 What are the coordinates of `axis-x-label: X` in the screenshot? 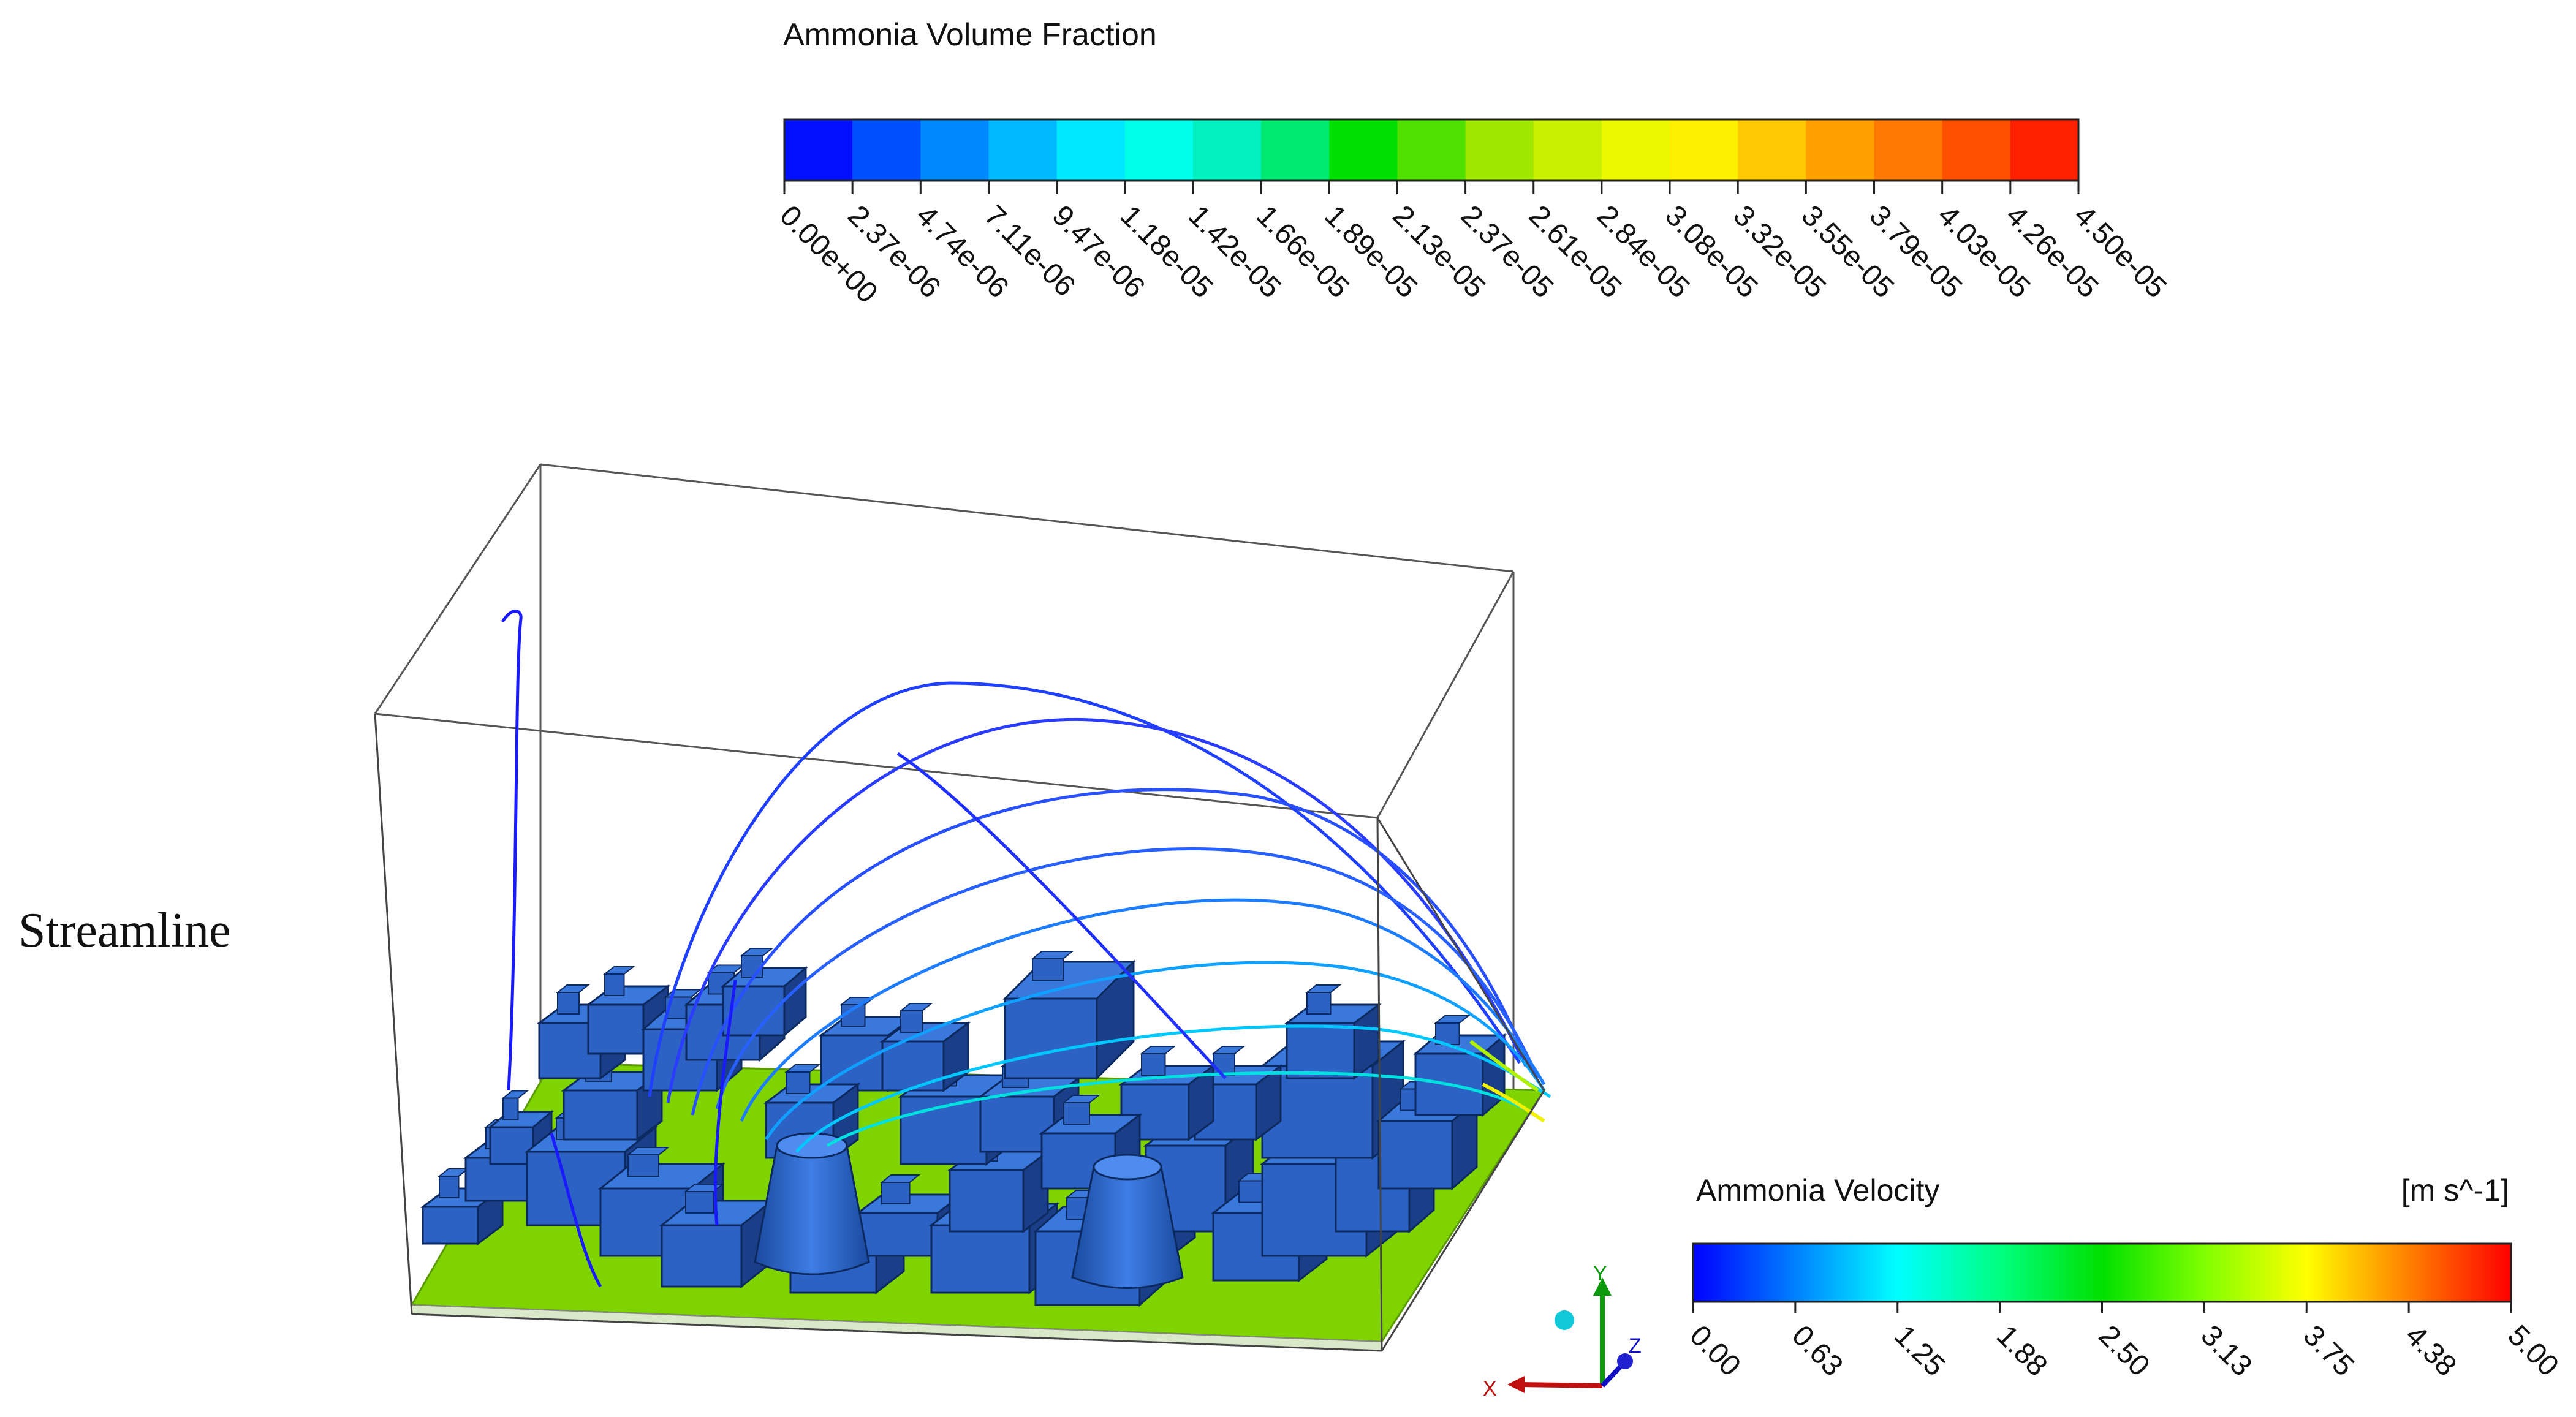 It's located at (1490, 1388).